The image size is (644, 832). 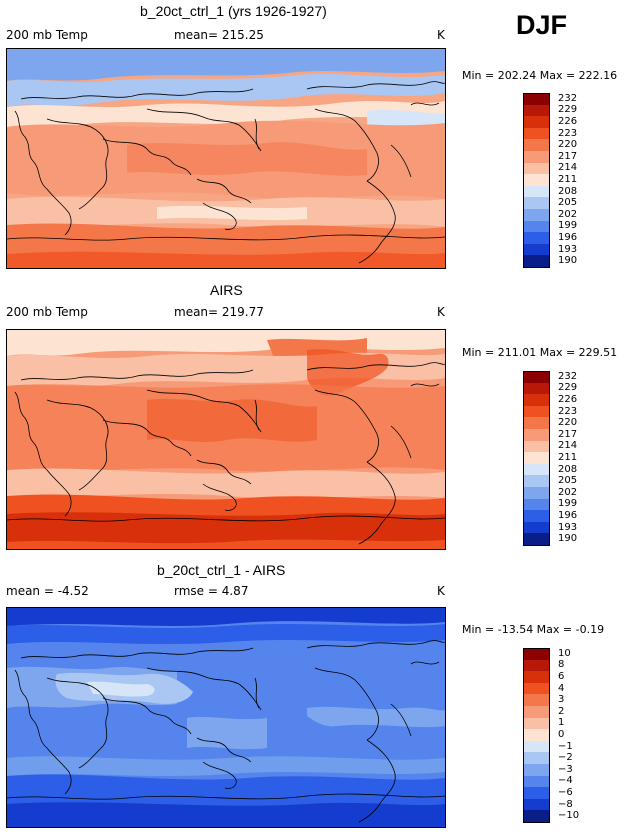 I want to click on colorbar: 10 8 6 4 3 2 1 0 −1 −2 −3 −4 −6 −8 −10, so click(x=568, y=735).